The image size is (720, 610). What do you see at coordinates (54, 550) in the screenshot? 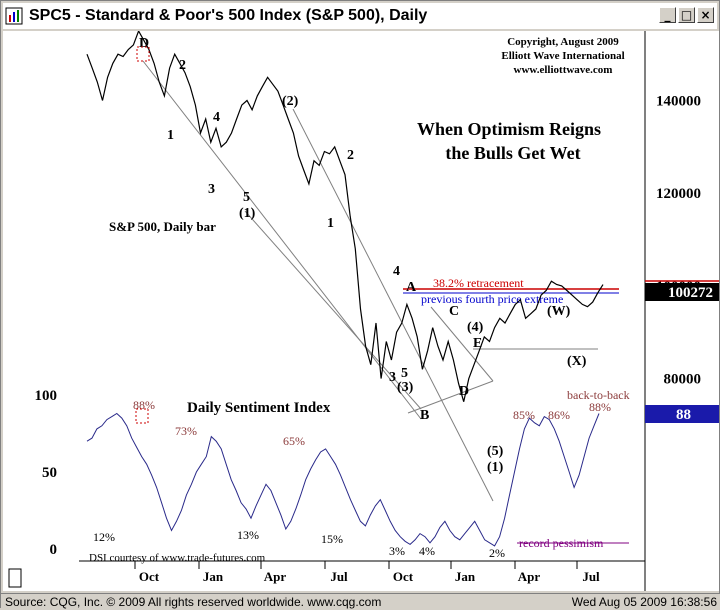
I see `dsi-tick-label: 0` at bounding box center [54, 550].